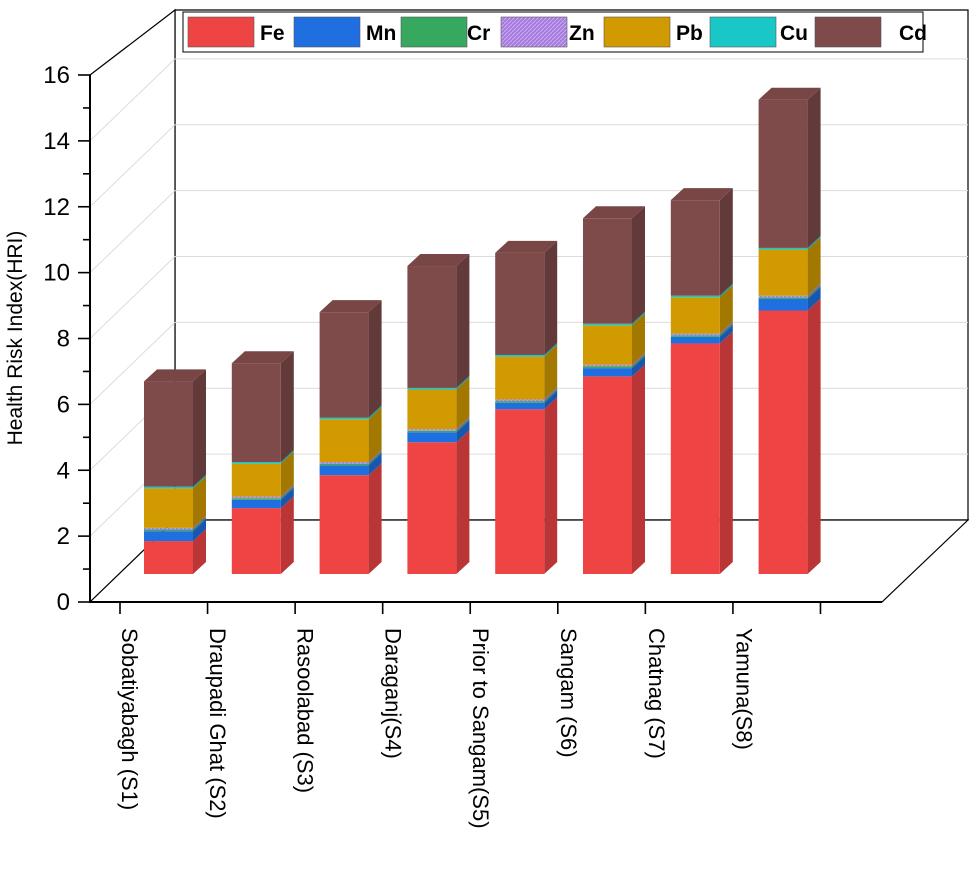 The height and width of the screenshot is (886, 969). I want to click on category-label: Yamuna(S8), so click(744, 689).